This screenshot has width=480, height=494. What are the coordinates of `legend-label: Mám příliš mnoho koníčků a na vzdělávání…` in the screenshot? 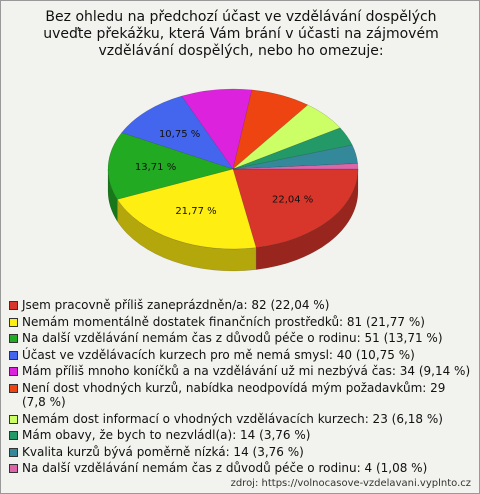 It's located at (246, 371).